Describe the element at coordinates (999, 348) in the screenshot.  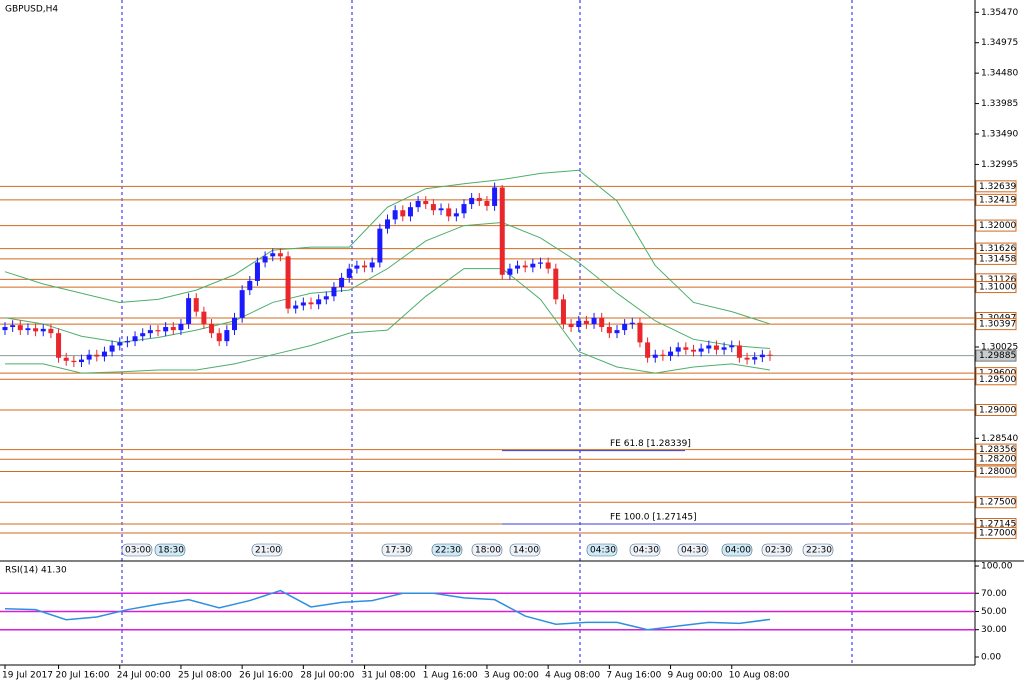
I see `y-tick-label: 1.30025` at that location.